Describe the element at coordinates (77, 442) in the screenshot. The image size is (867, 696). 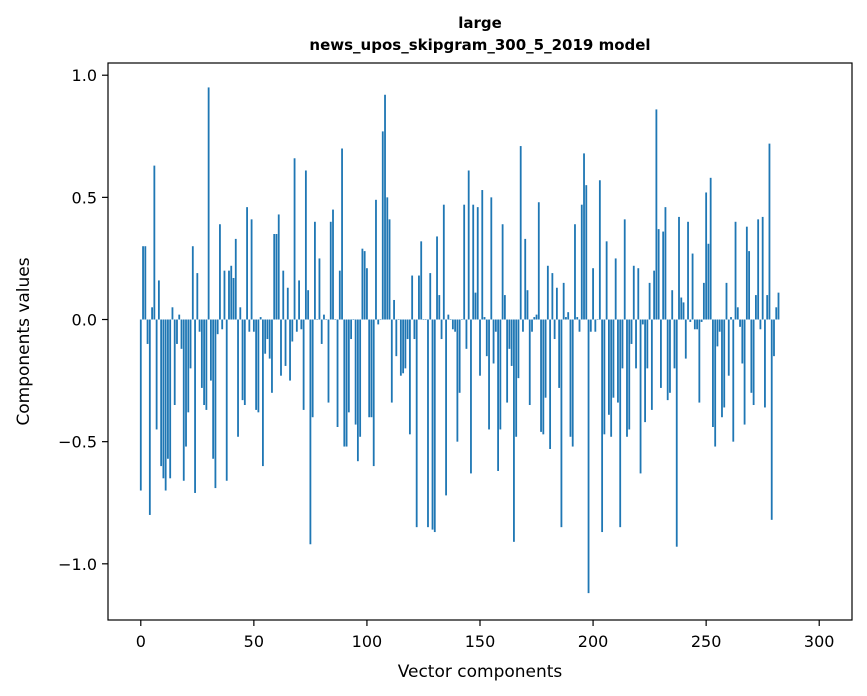
I see `y-tick-label: −0.5` at that location.